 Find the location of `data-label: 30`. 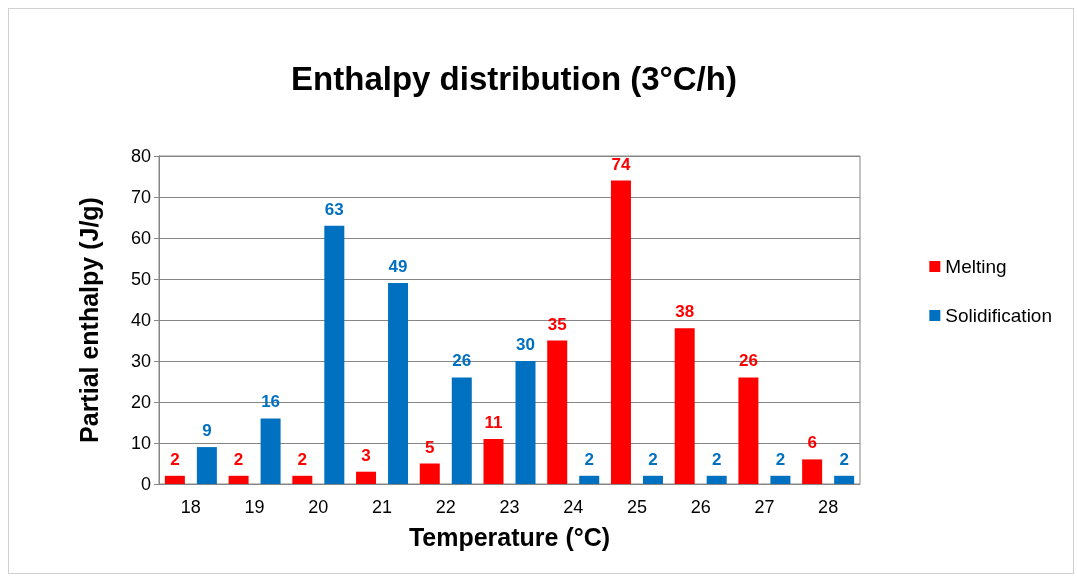

data-label: 30 is located at coordinates (525, 344).